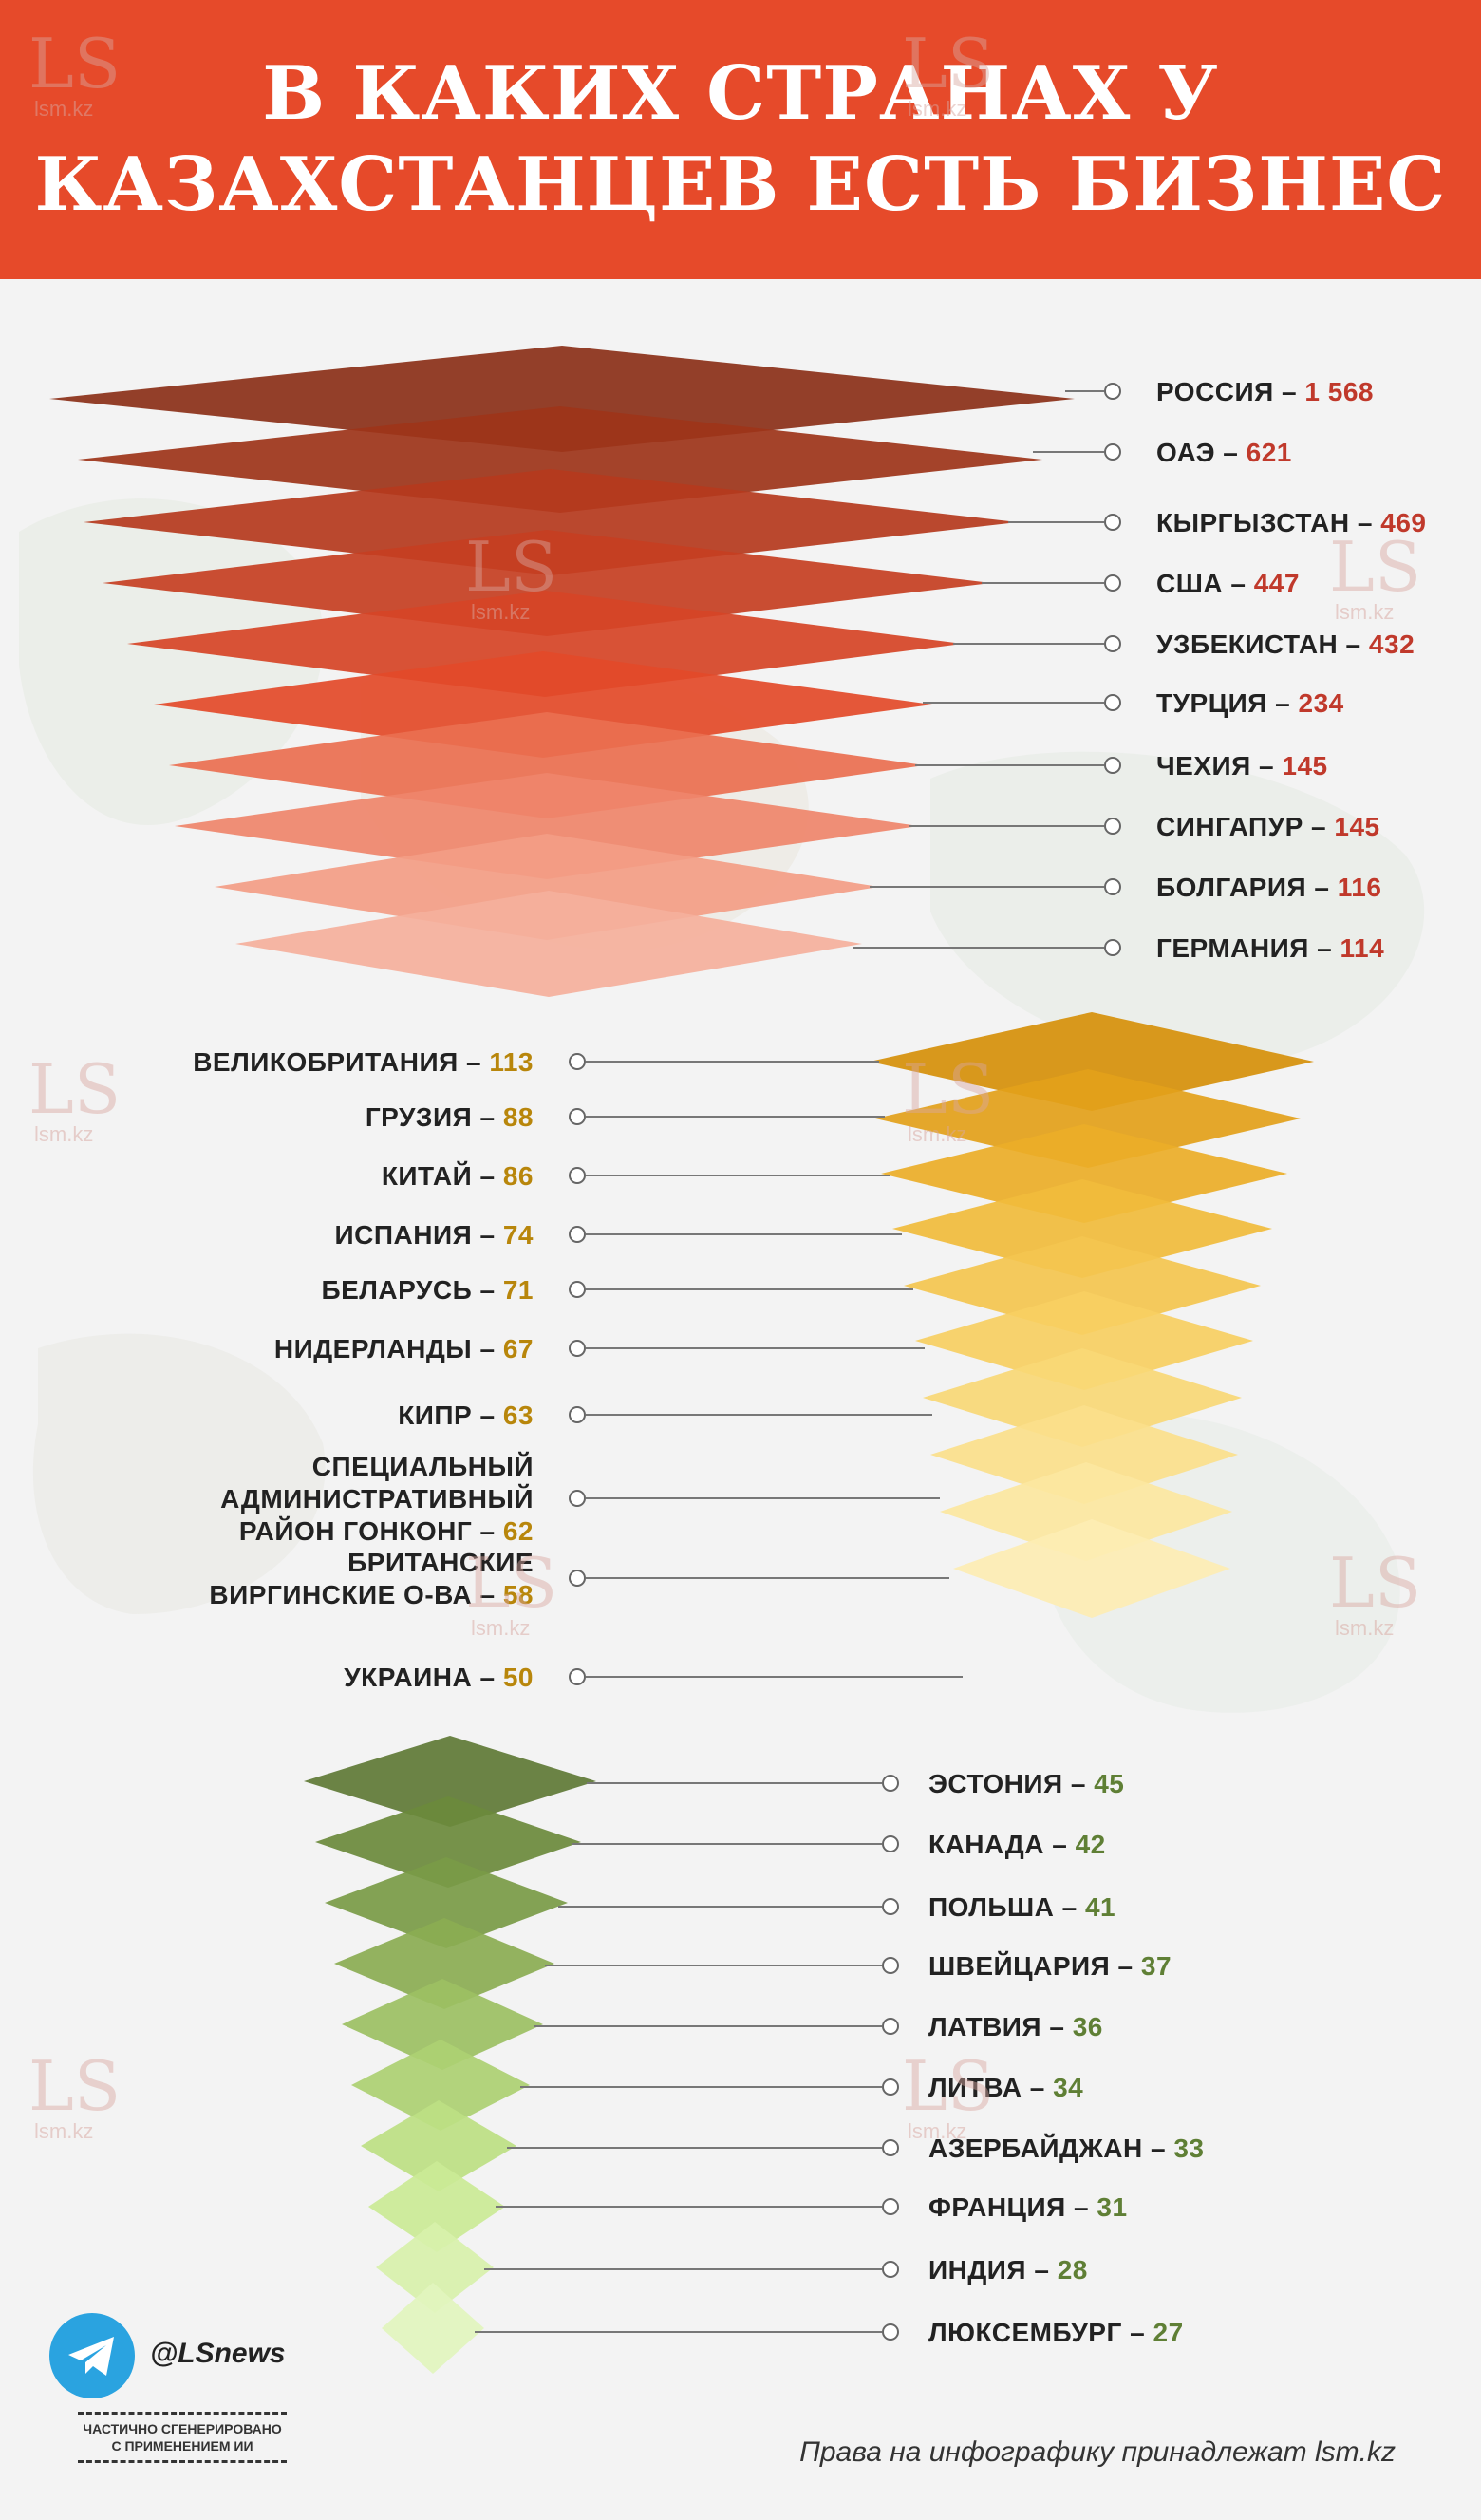 The height and width of the screenshot is (2520, 1481). Describe the element at coordinates (948, 63) in the screenshot. I see `watermark-logo-2: LS` at that location.